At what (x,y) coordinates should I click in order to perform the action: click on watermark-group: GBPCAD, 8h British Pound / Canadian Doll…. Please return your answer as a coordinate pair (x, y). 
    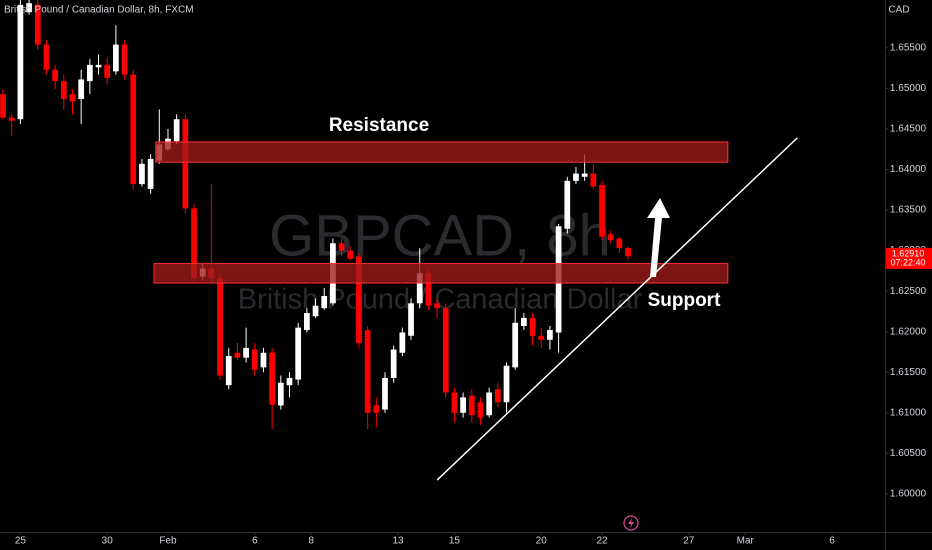
    Looking at the image, I should click on (440, 259).